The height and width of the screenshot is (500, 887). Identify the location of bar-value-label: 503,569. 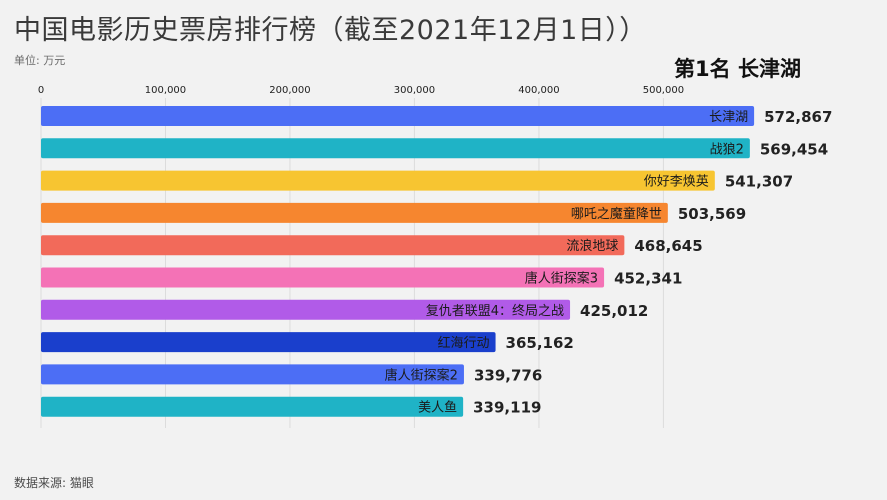
(712, 214).